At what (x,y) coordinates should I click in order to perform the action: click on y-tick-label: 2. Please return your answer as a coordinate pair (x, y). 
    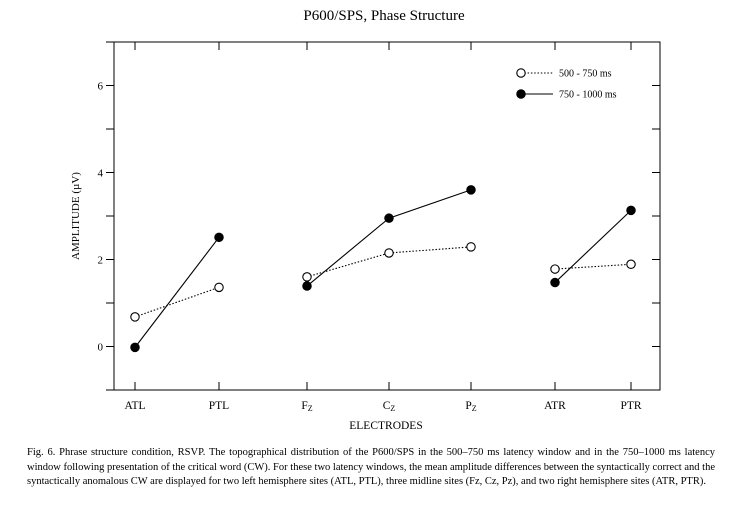
    Looking at the image, I should click on (101, 261).